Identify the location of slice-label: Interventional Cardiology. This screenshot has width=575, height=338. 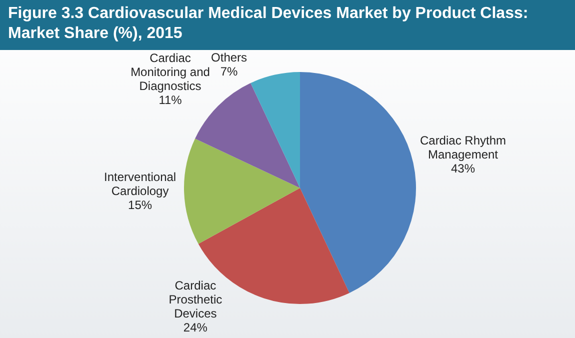
(140, 184).